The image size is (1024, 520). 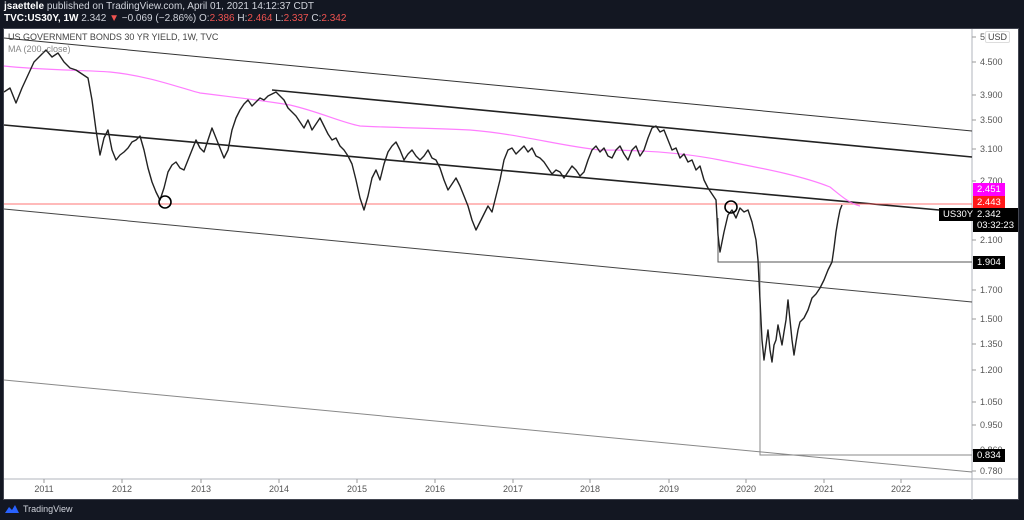 What do you see at coordinates (995, 225) in the screenshot?
I see `bar-countdown: 03:32:23` at bounding box center [995, 225].